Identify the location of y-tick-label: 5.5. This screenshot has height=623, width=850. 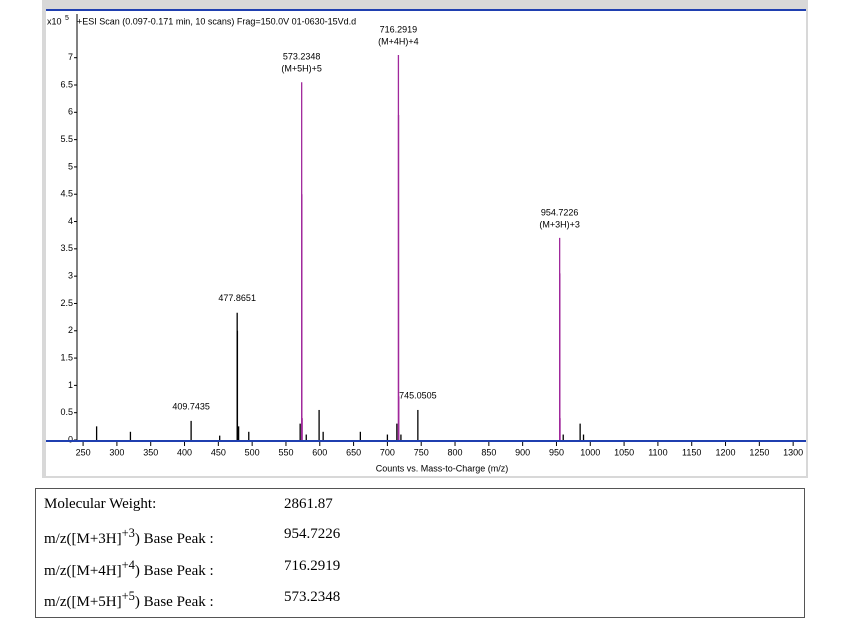
(66, 139).